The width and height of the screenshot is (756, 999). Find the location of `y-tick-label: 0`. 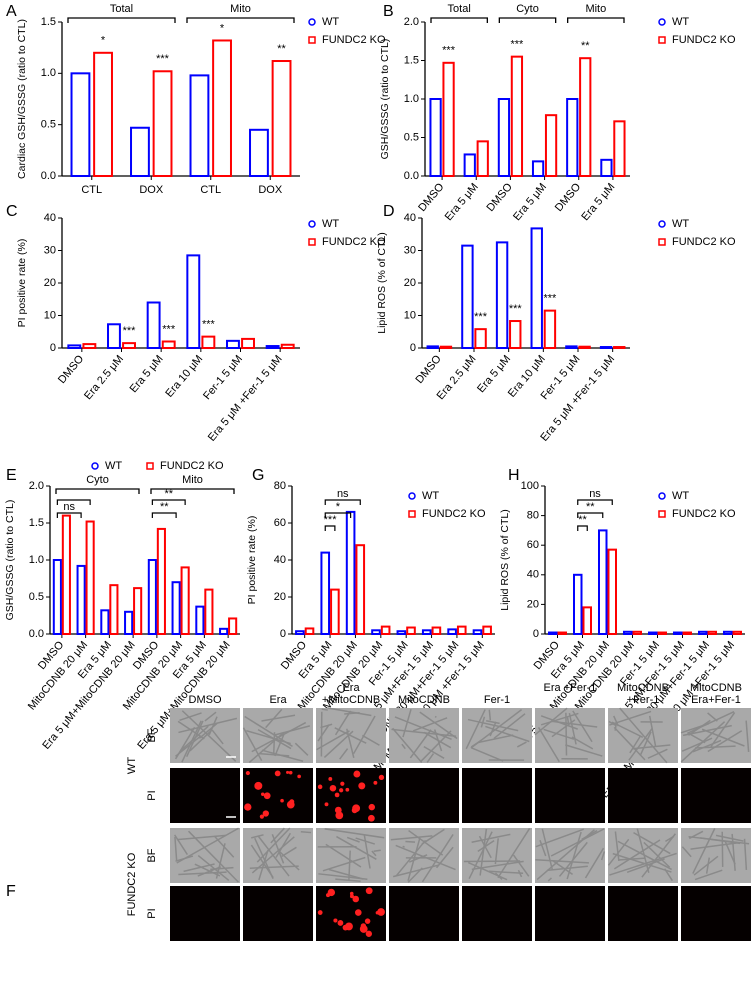

y-tick-label: 0 is located at coordinates (413, 348).